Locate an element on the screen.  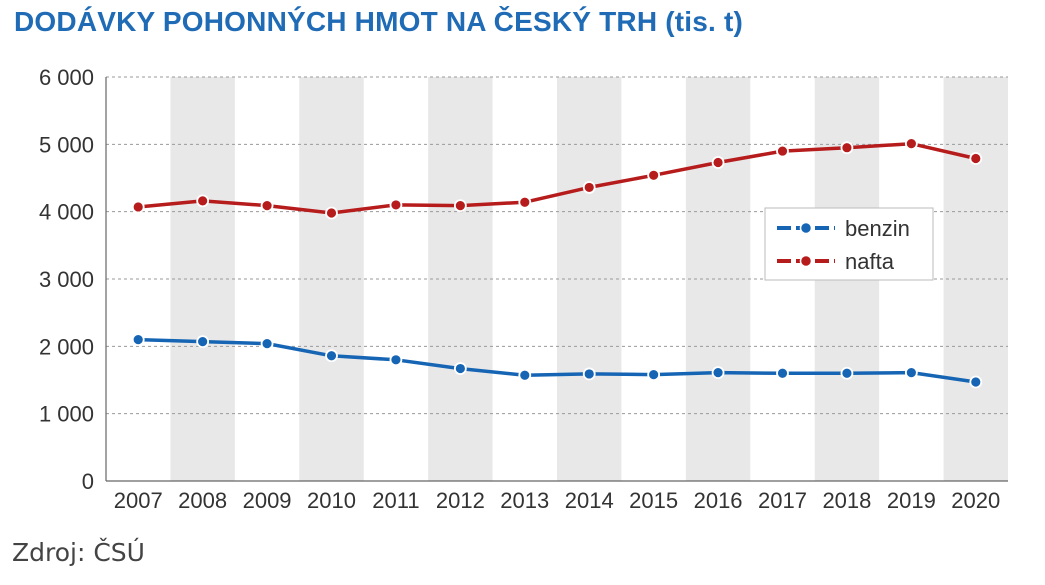
x-tick-label: 2008 is located at coordinates (202, 500).